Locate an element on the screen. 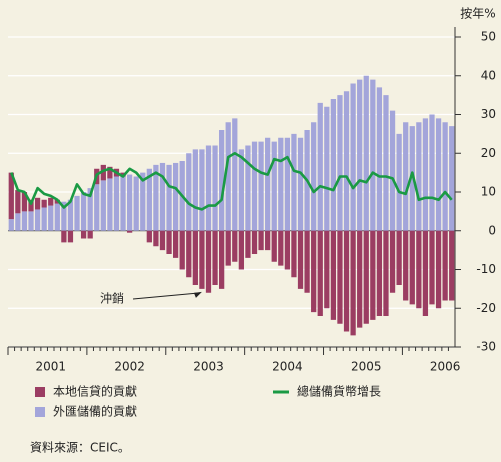 The image size is (501, 462). x-tick-label: 2004 is located at coordinates (287, 367).